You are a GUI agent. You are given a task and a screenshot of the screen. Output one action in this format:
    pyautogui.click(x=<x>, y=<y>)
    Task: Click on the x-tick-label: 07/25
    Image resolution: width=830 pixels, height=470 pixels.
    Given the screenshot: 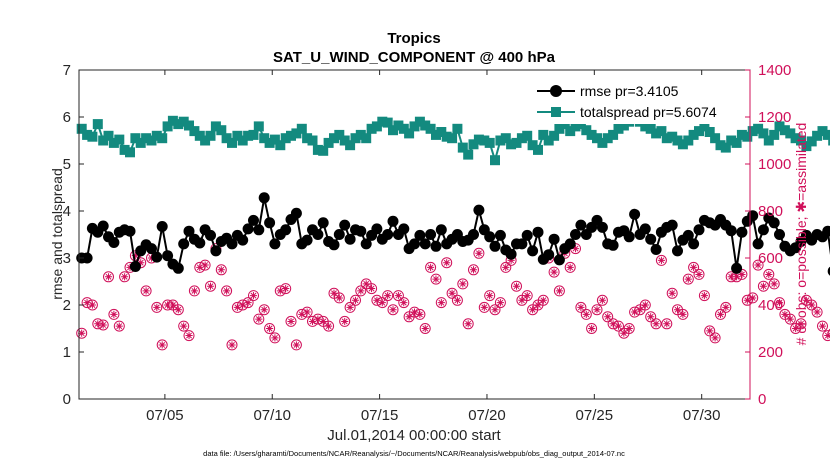 What is the action you would take?
    pyautogui.click(x=595, y=415)
    